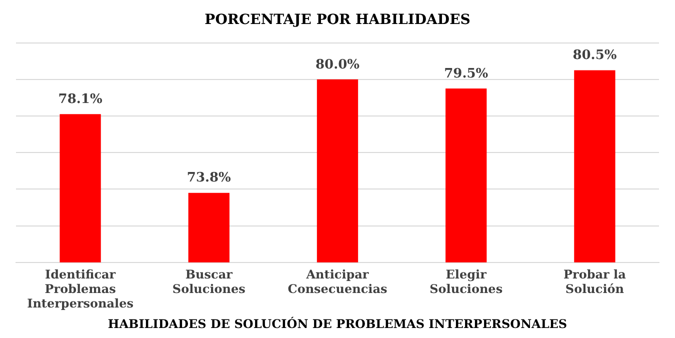  I want to click on data-label: 80.5%, so click(595, 56).